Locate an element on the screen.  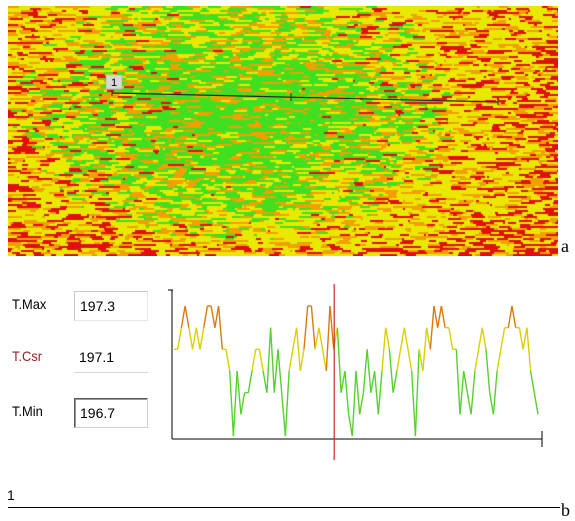
min-temp-field: 196.7 is located at coordinates (111, 413).